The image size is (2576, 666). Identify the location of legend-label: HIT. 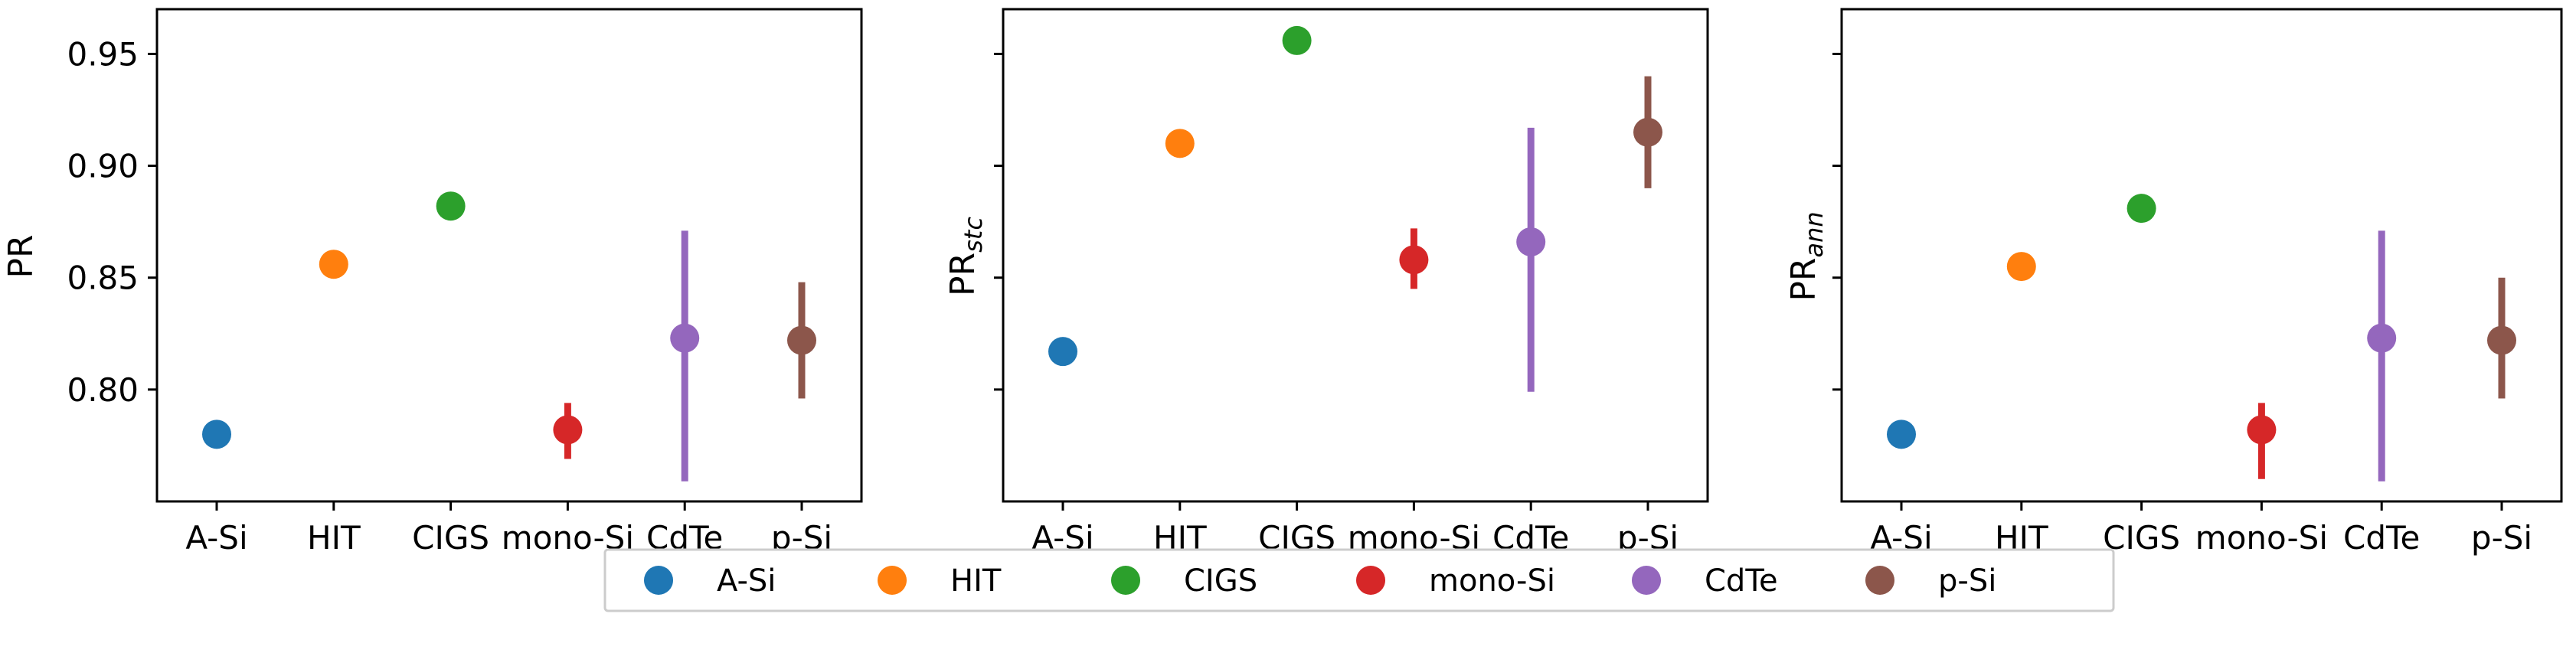
(976, 581).